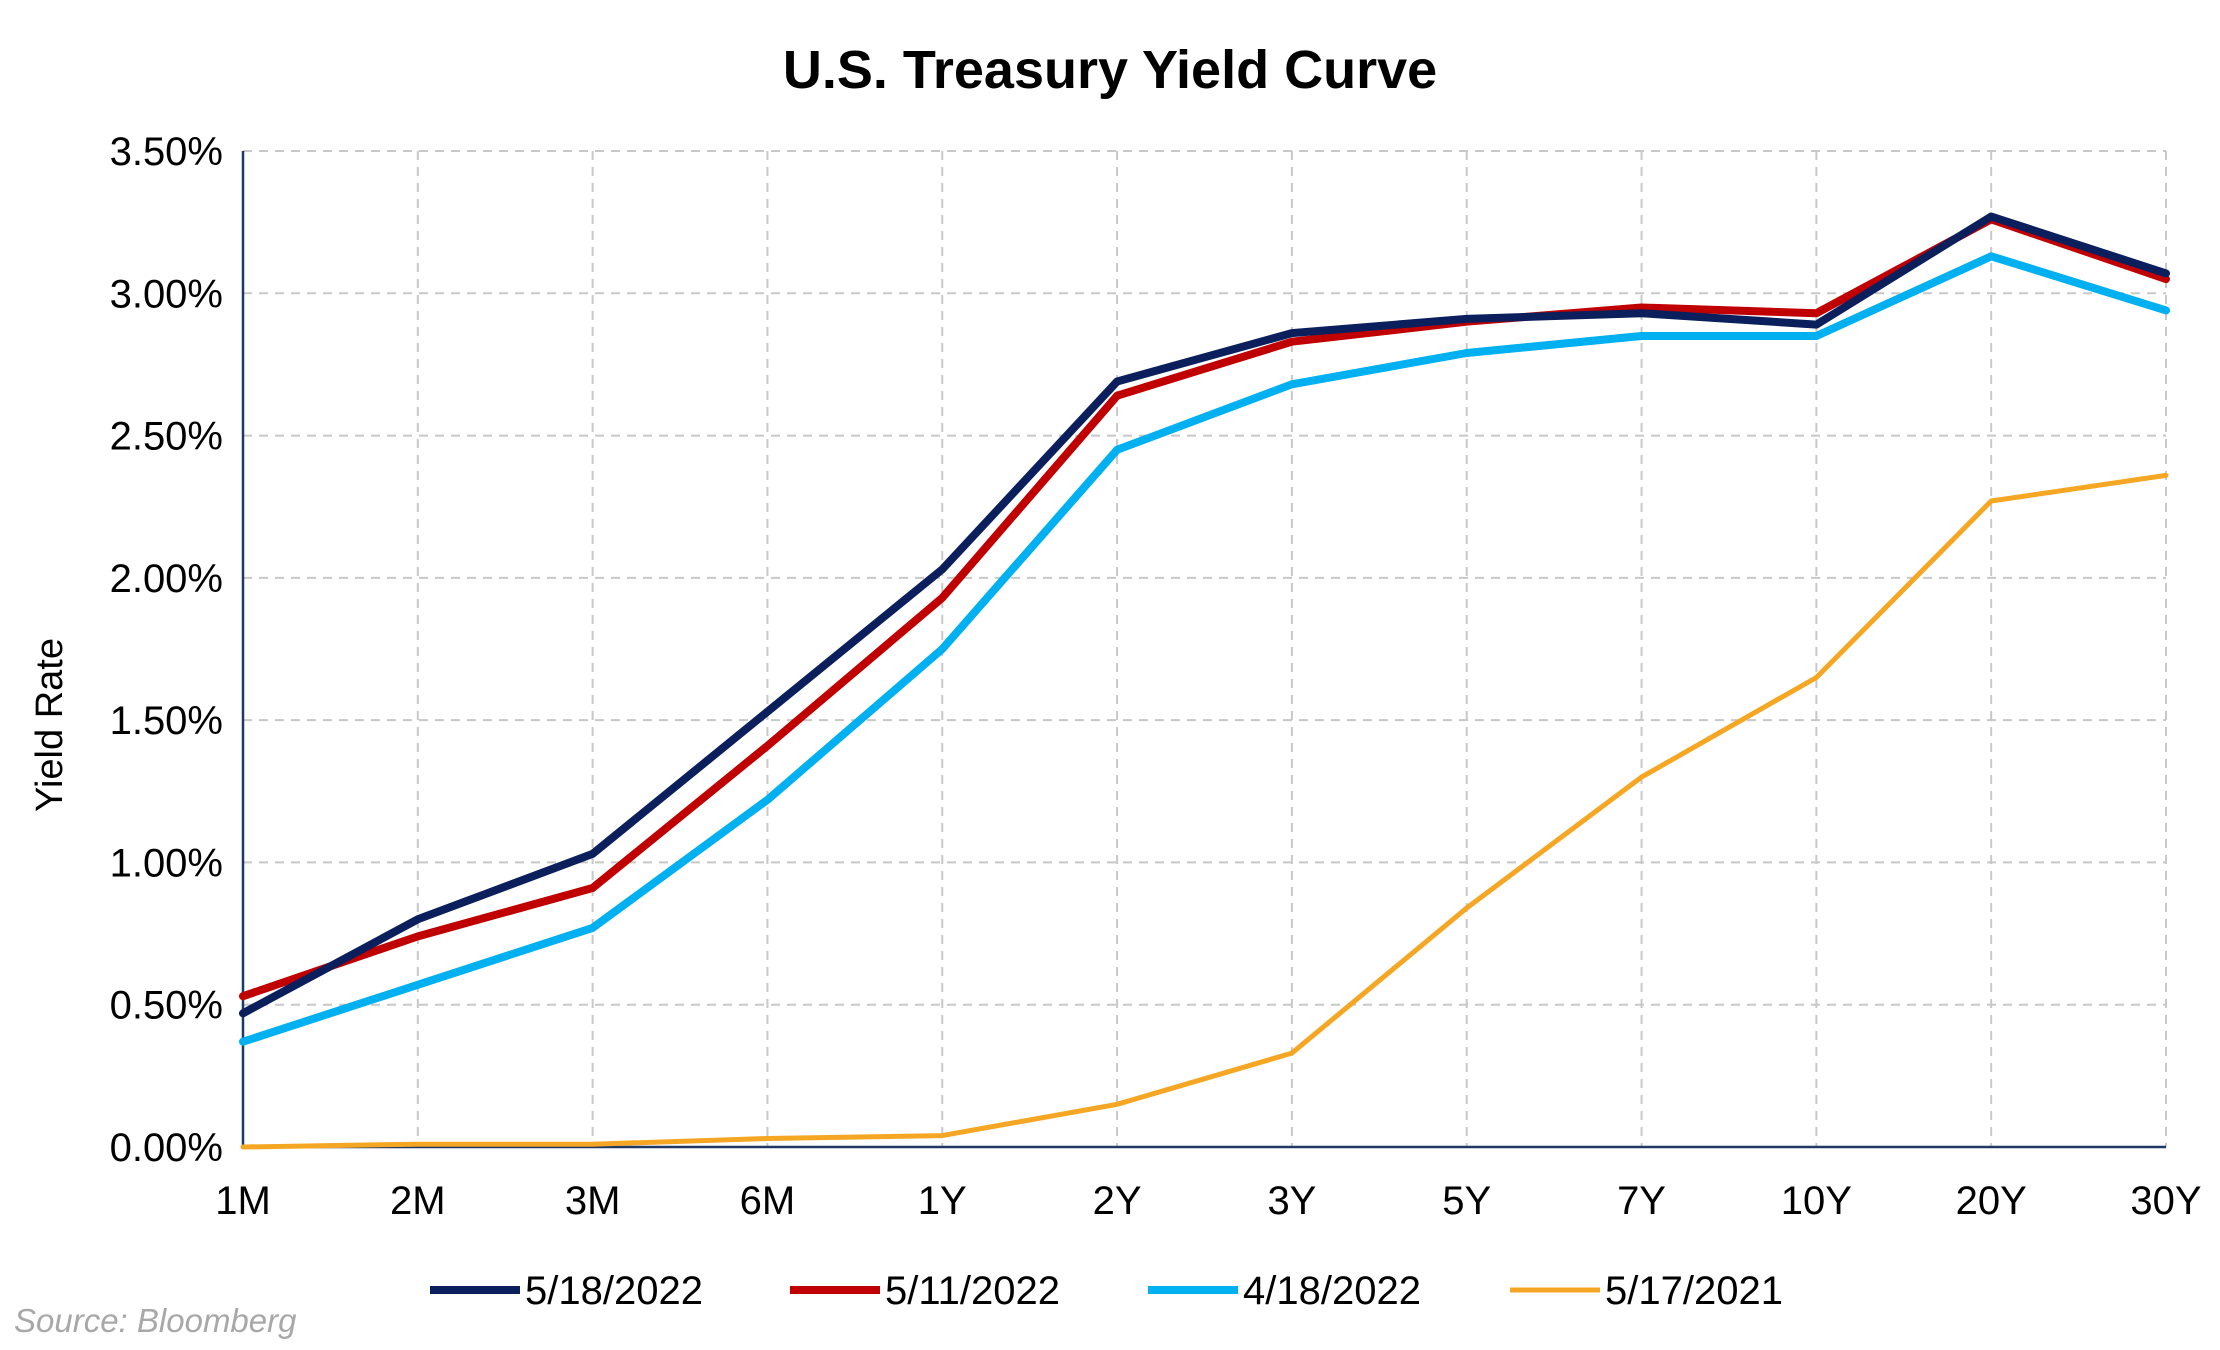 The image size is (2220, 1350). Describe the element at coordinates (166, 579) in the screenshot. I see `y-tick-label: 2.00%` at that location.